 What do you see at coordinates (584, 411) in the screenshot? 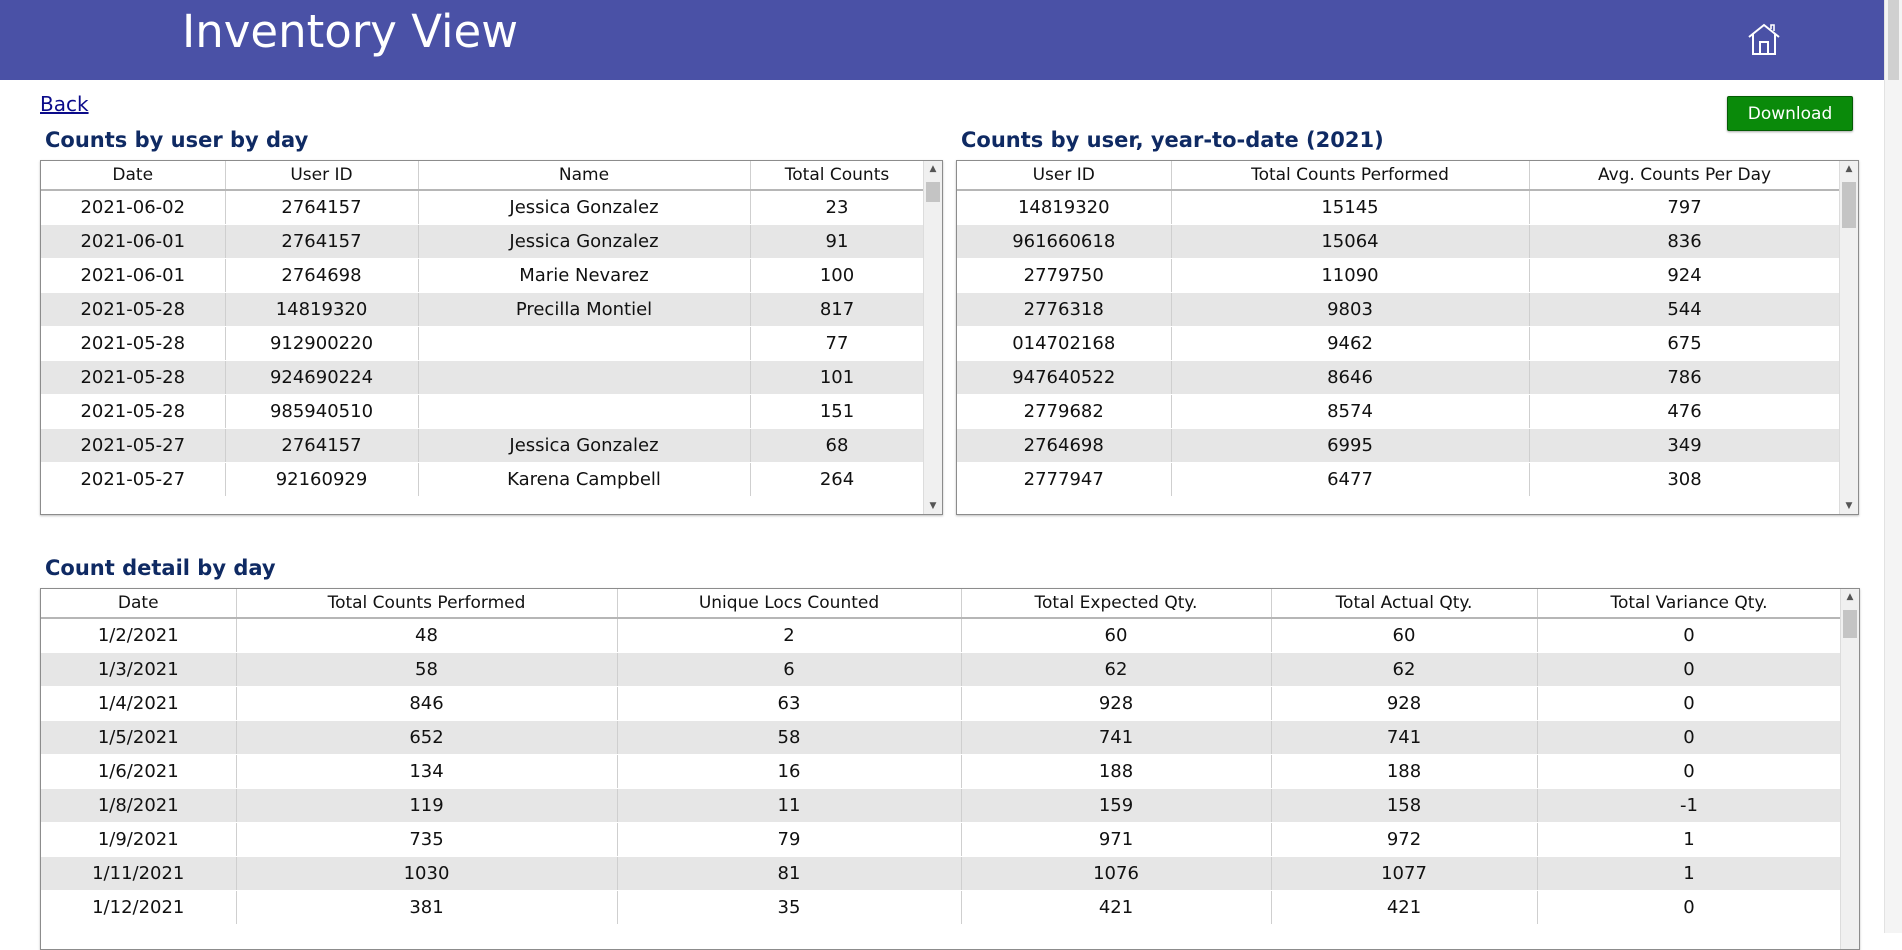
I see `table-cell` at bounding box center [584, 411].